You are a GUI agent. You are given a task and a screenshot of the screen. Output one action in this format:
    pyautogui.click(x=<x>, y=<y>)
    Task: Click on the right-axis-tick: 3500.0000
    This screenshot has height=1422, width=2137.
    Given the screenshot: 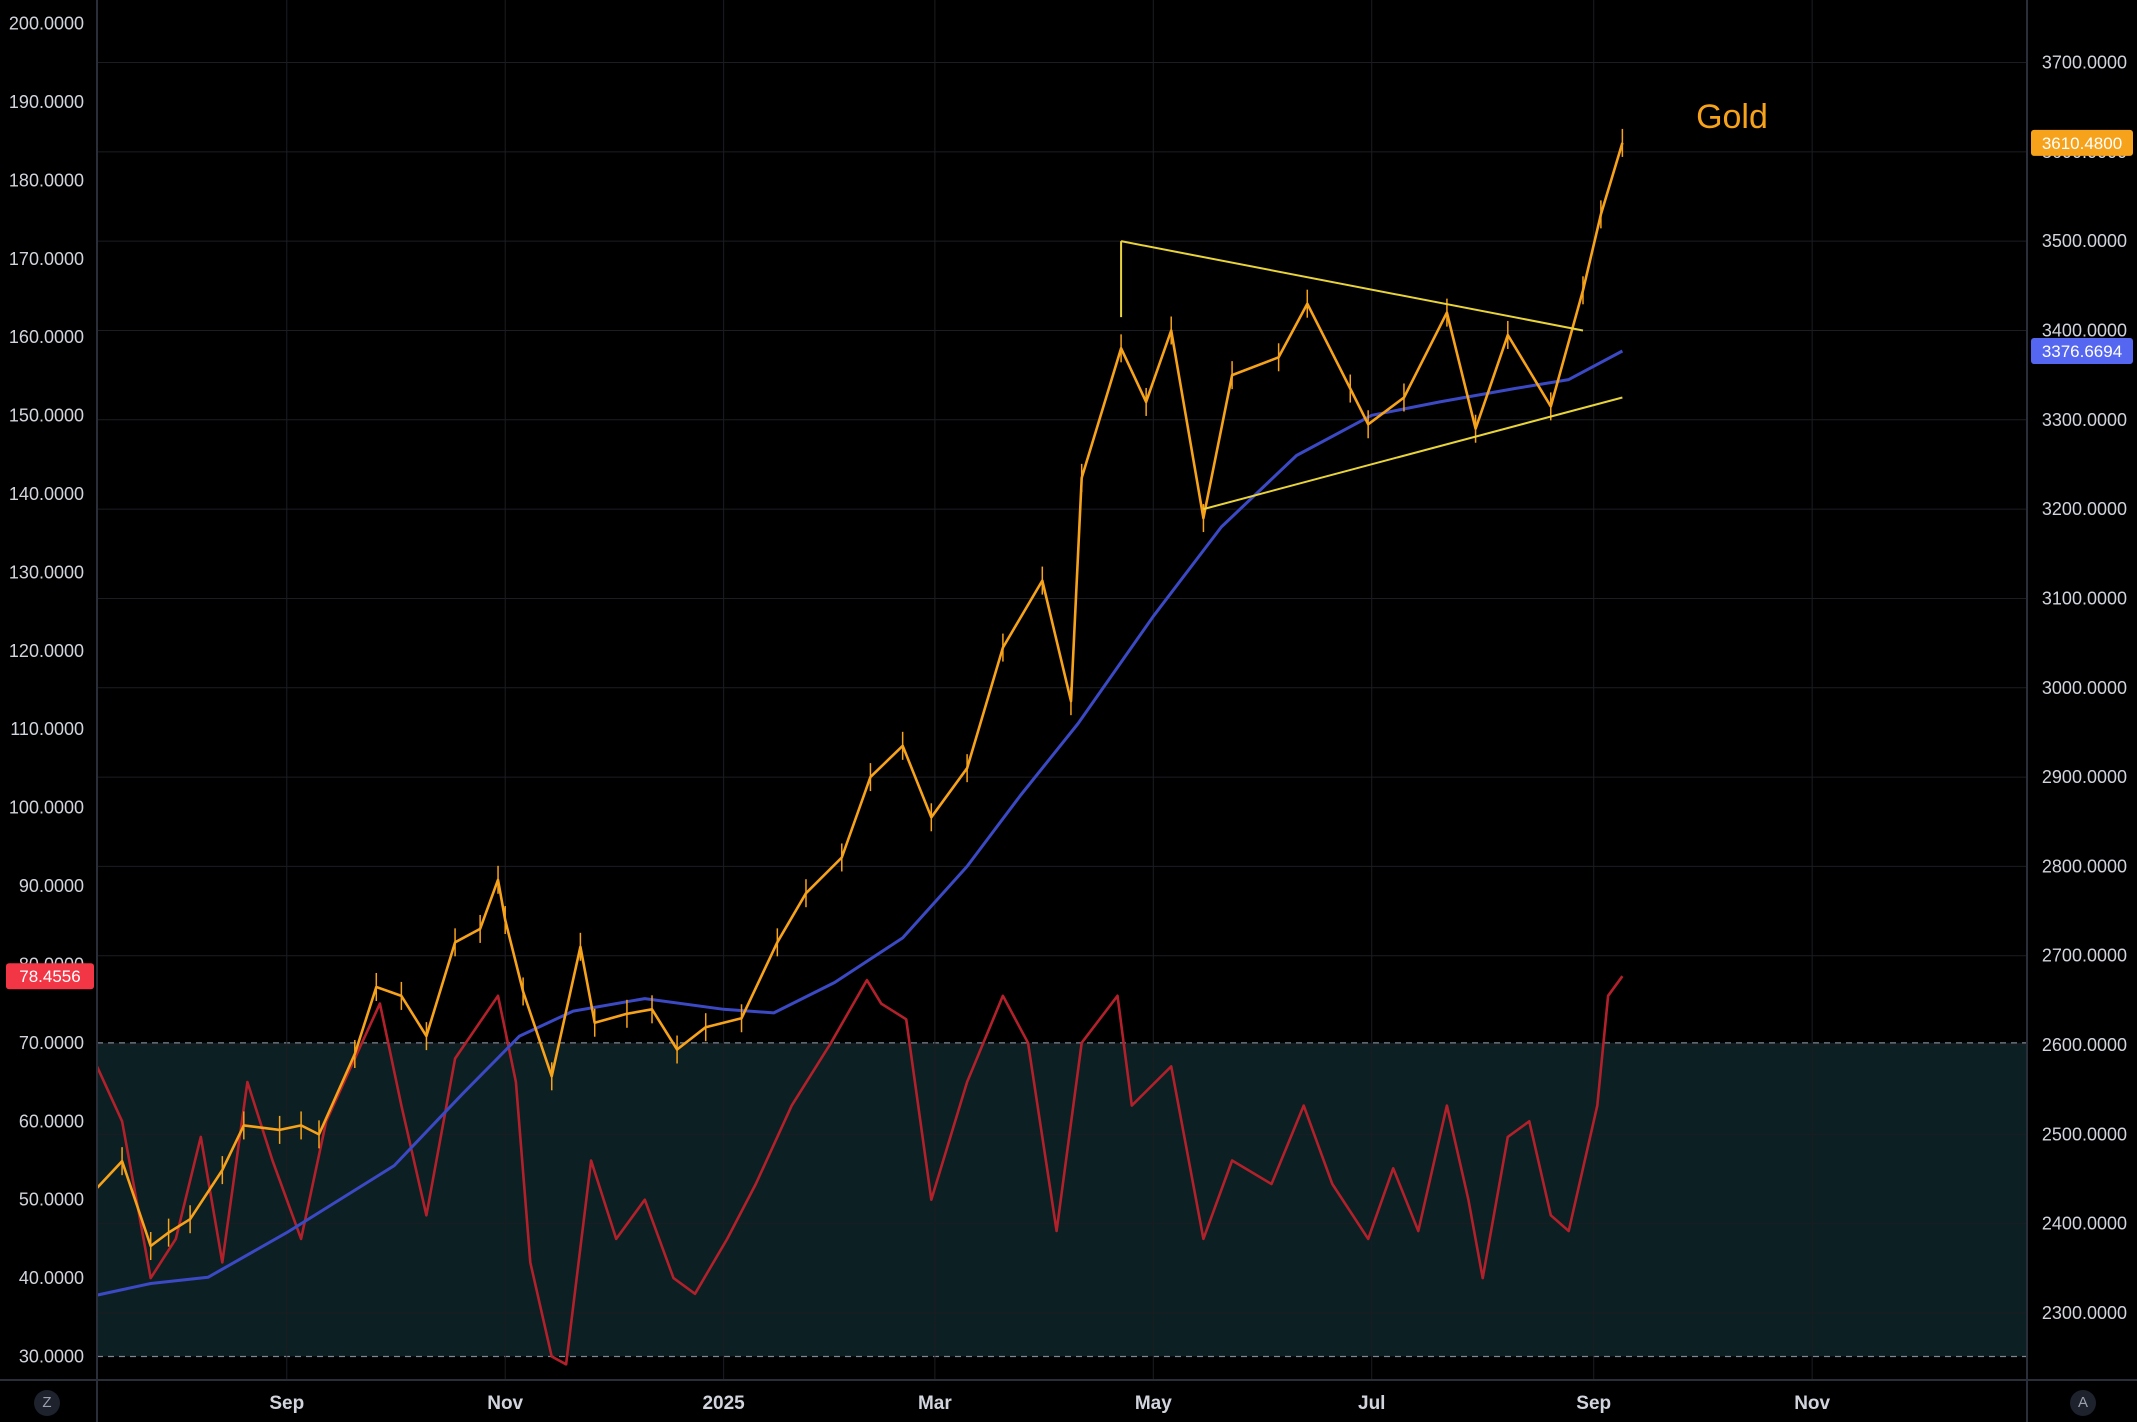 What is the action you would take?
    pyautogui.click(x=2084, y=241)
    